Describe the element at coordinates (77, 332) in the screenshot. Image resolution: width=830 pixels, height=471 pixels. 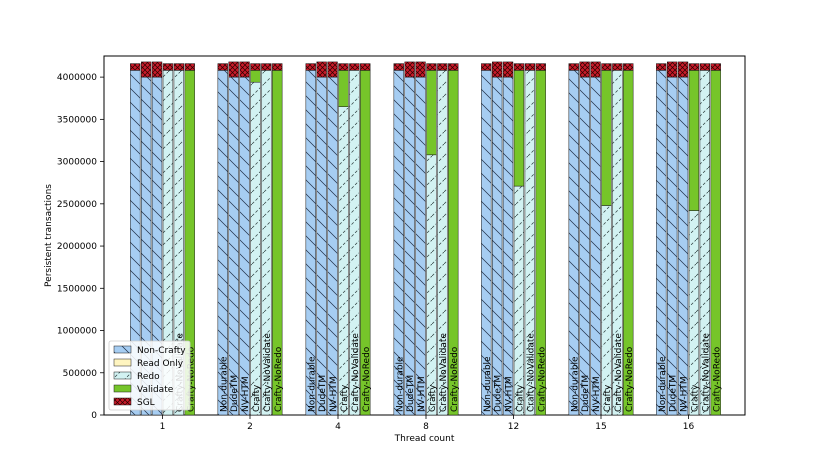
I see `y-tick-label: 1000000` at that location.